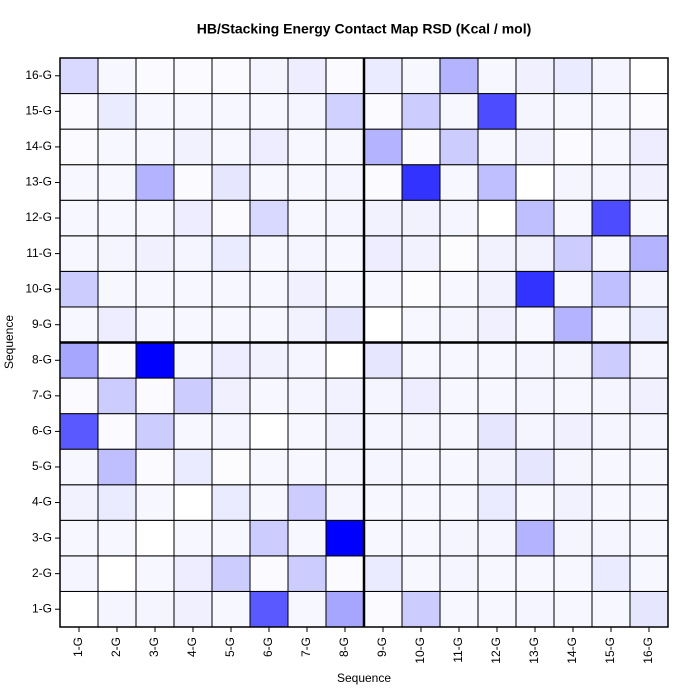 The image size is (700, 700). I want to click on y-tick-label: 12-G, so click(38, 217).